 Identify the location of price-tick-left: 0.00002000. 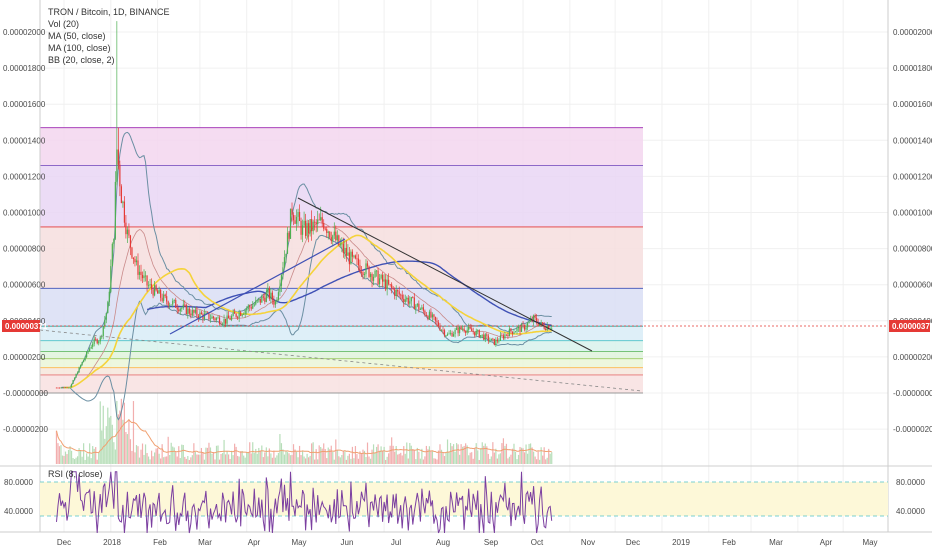
(24, 32).